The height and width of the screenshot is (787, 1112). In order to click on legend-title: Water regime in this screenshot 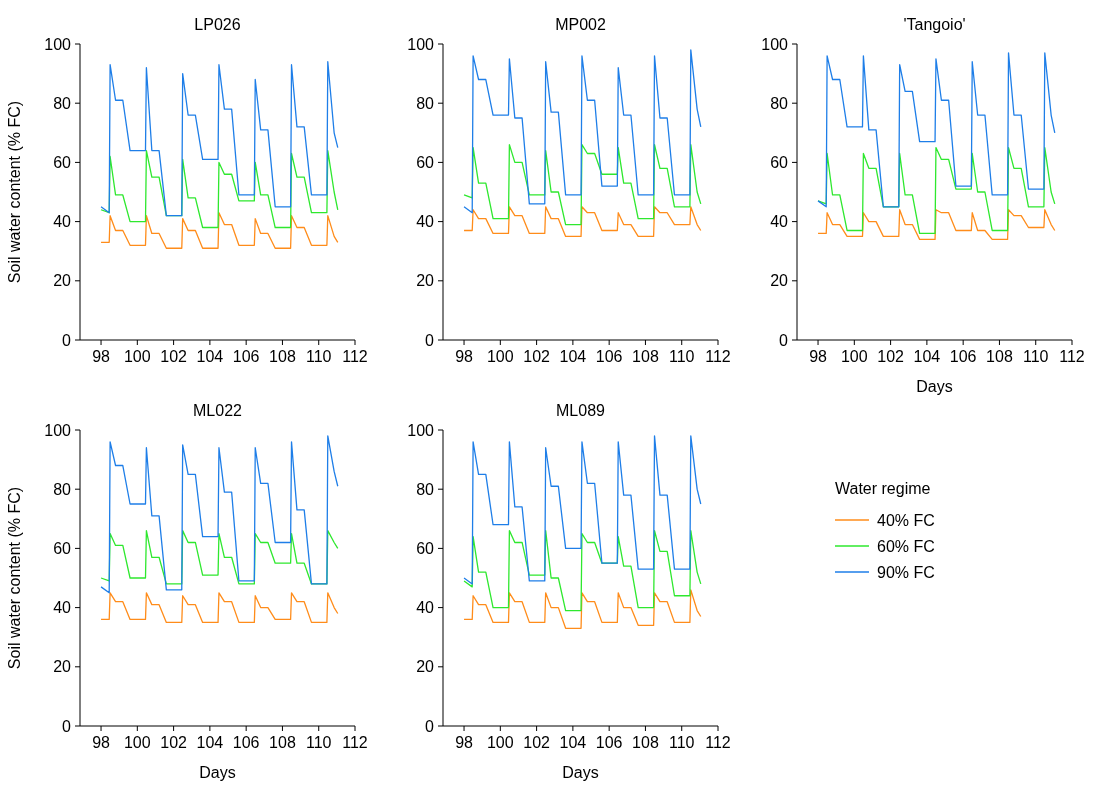, I will do `click(883, 488)`.